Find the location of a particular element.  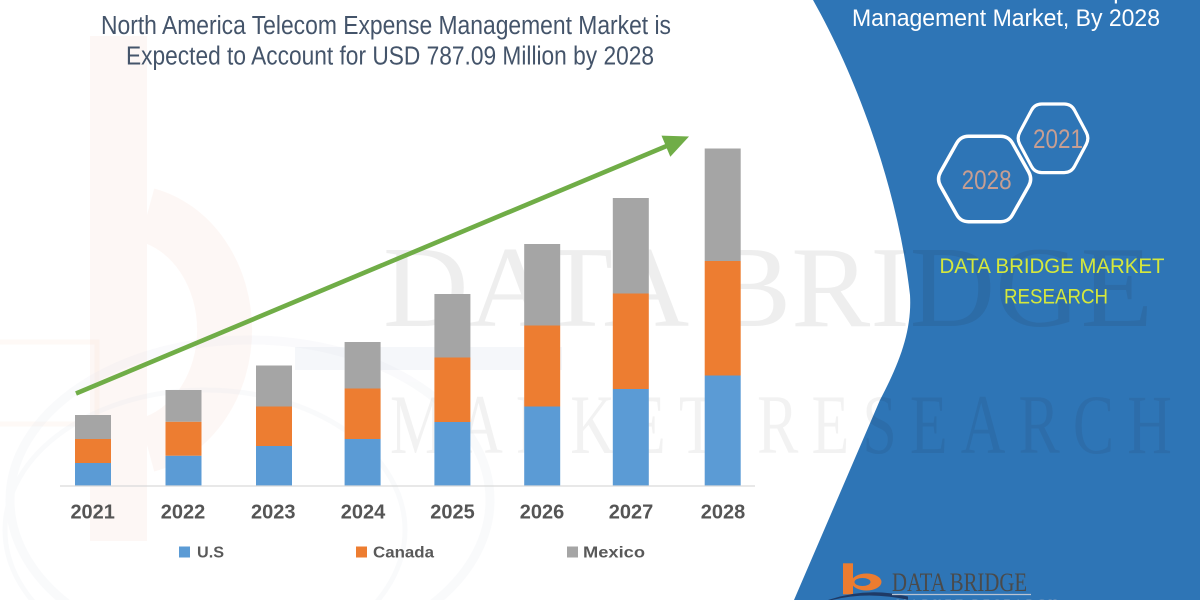

svg-text: North America Telecom Expense is located at coordinates (1006, 2).